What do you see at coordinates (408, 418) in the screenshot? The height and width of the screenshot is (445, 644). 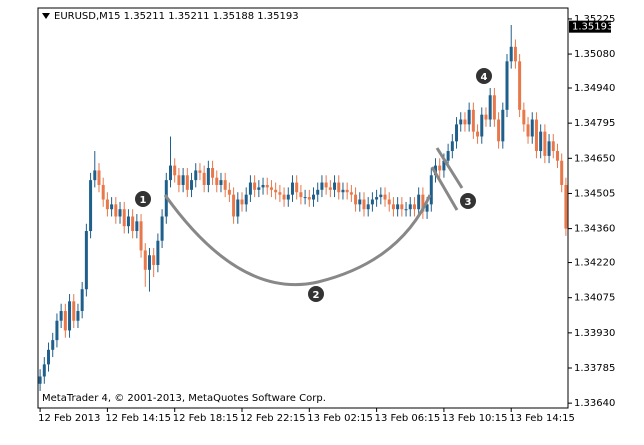 I see `x-tick-label: 13 Feb 06:15` at bounding box center [408, 418].